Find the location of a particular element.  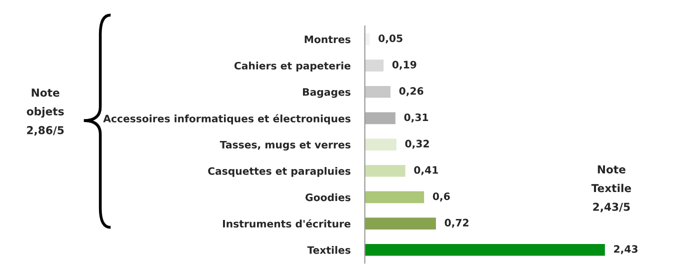

data-label: 0,31 is located at coordinates (416, 117).